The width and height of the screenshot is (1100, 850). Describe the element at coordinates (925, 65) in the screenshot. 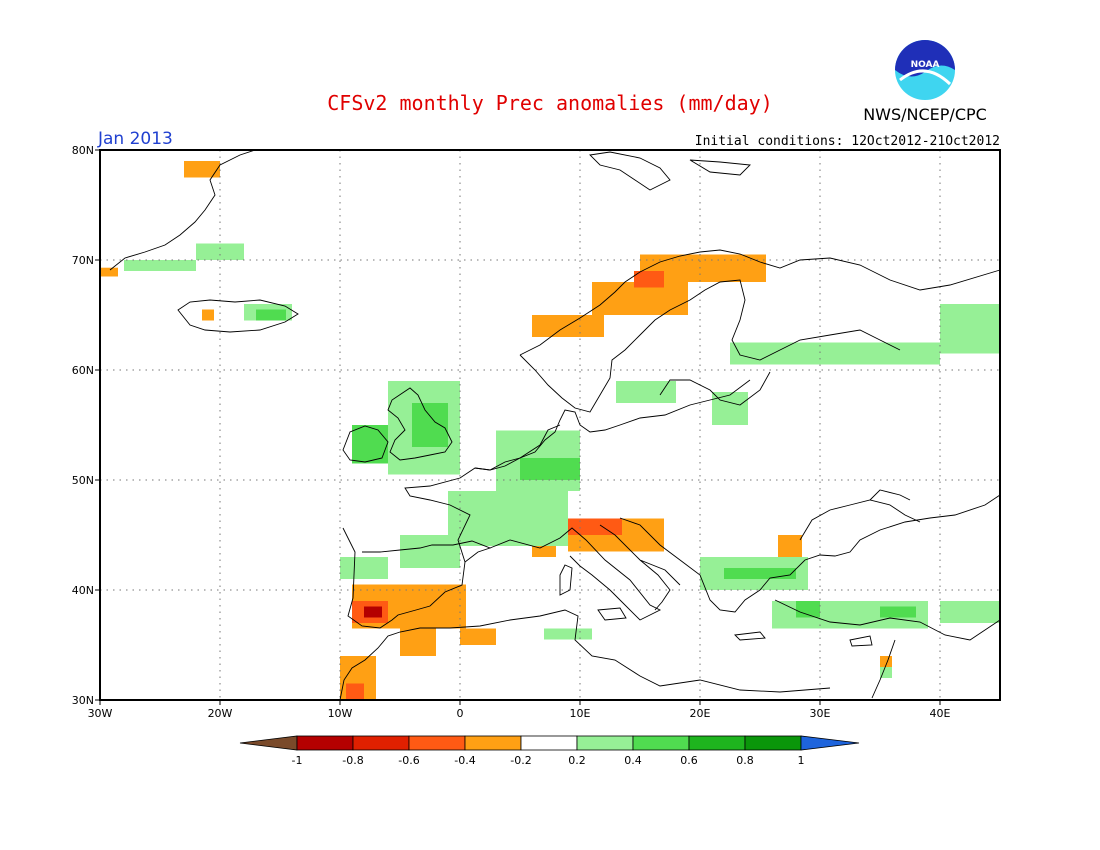

I see `noaa-logo-text: NOAA` at that location.